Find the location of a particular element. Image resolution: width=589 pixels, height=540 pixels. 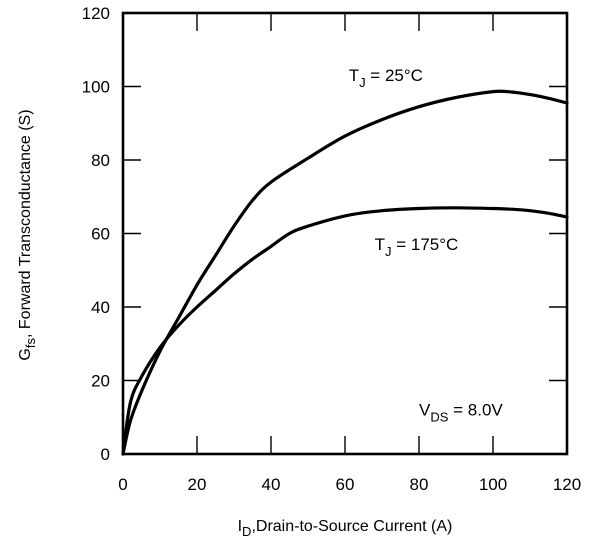

y-tick-labels: 0 20 40 60 80 100 120 is located at coordinates (96, 234).